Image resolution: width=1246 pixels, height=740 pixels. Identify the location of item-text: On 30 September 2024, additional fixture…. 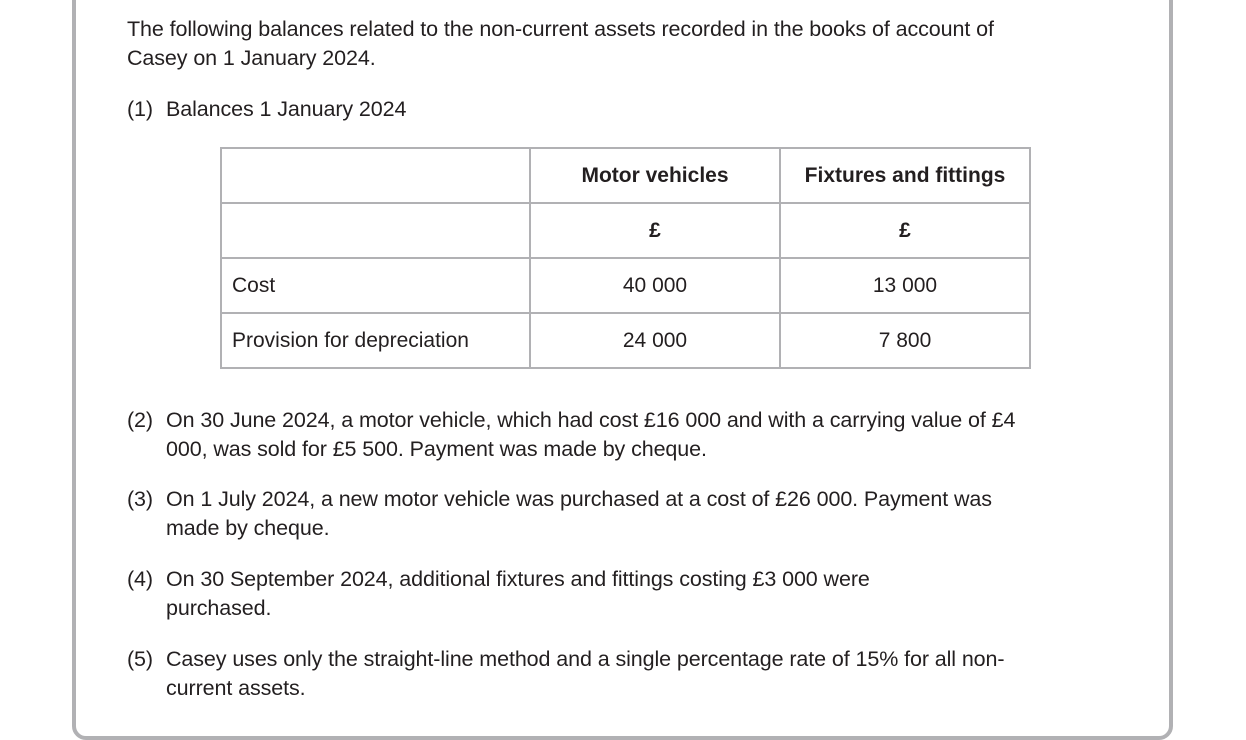
(518, 593).